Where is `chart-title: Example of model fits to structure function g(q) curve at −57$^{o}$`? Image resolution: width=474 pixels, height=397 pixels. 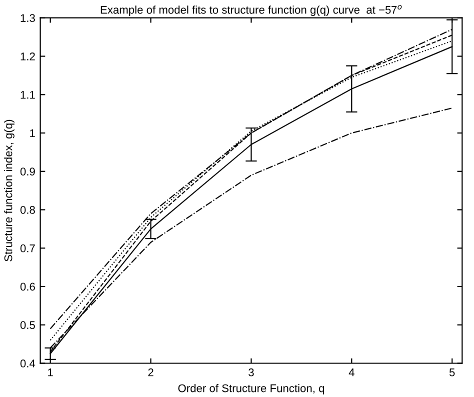 chart-title: Example of model fits to structure function g(q) curve at −57$^{o}$ is located at coordinates (251, 10).